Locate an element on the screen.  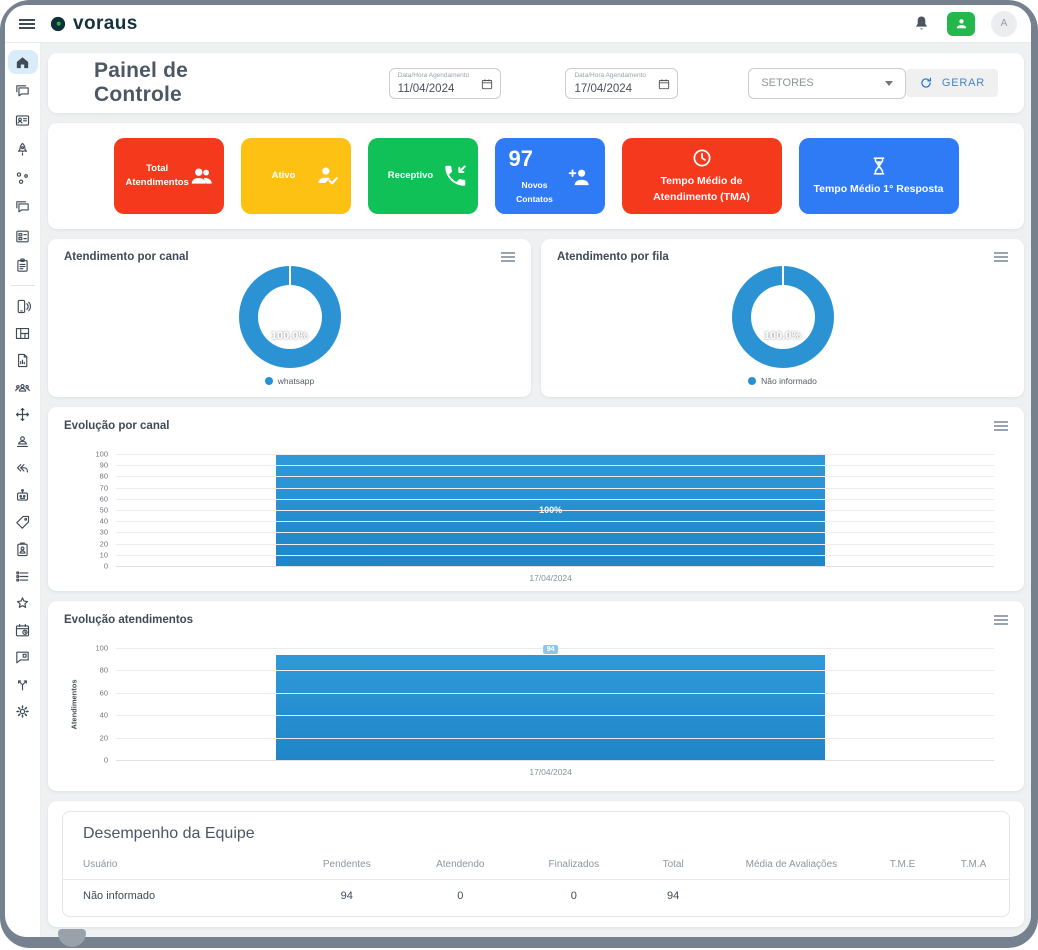
sidebar-item-home is located at coordinates (22, 62).